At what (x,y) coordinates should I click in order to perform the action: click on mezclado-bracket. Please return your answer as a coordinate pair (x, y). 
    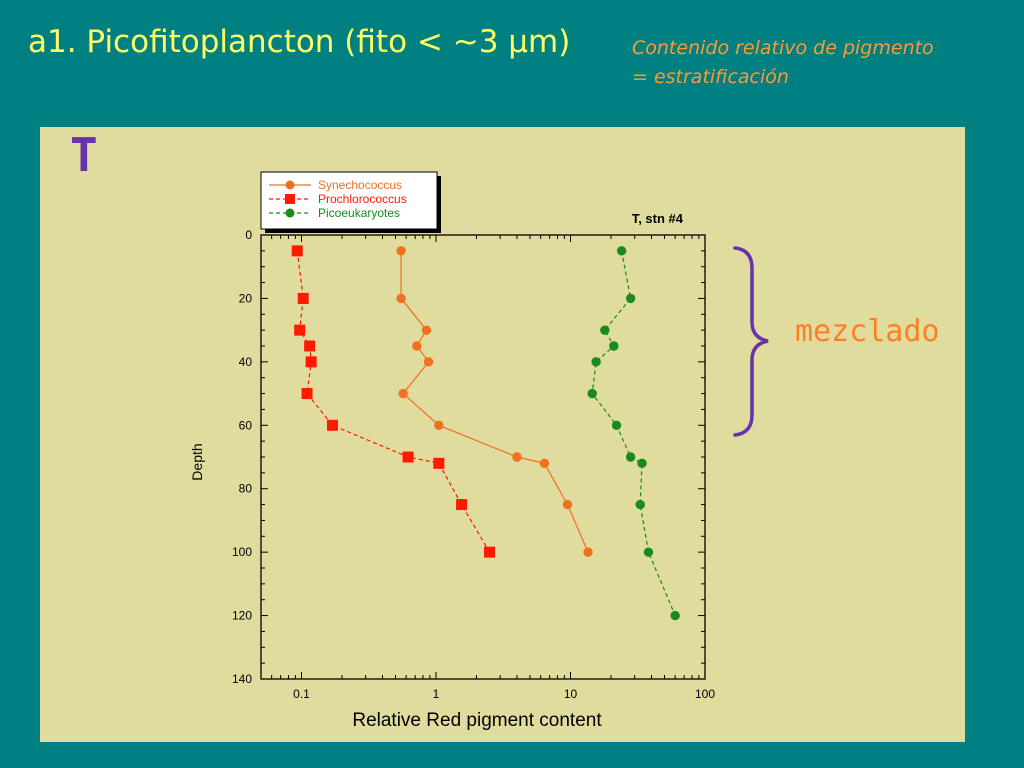
    Looking at the image, I should click on (751, 341).